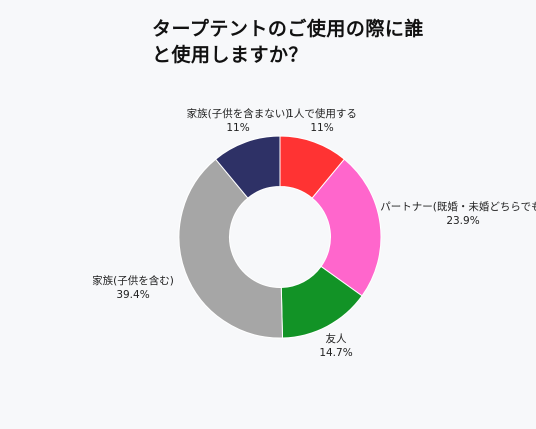  I want to click on chart-title: タープテントのご使用の際に誰と使用しますか？, so click(288, 42).